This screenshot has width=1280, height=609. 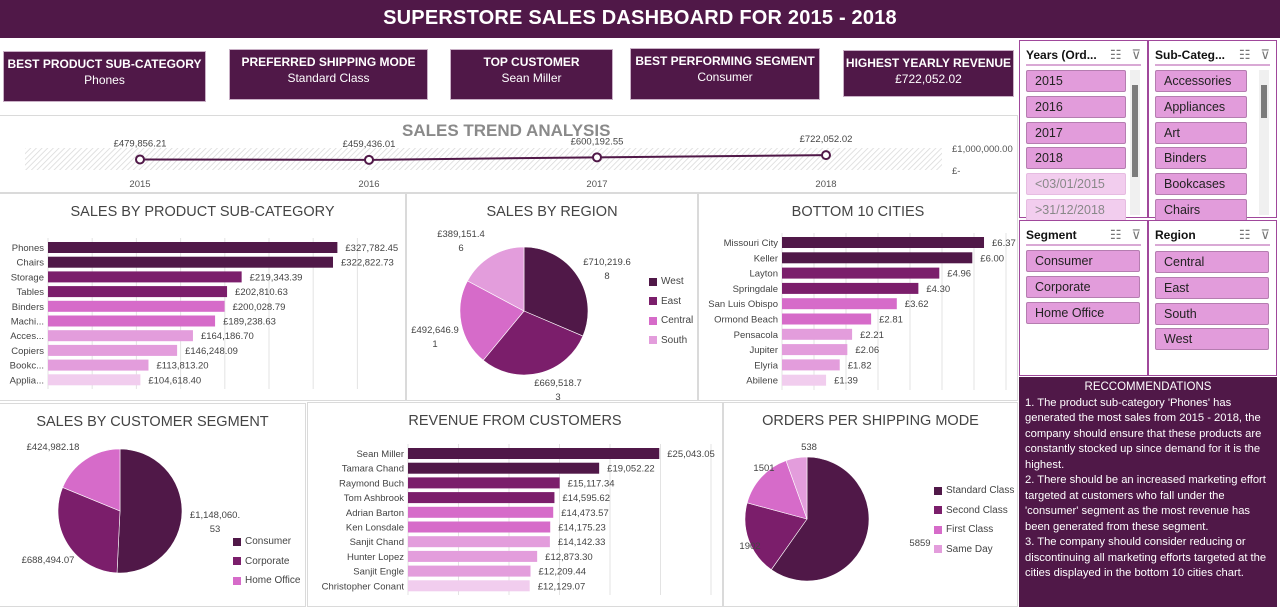 I want to click on slicer-item: >31/12/2018, so click(x=1076, y=210).